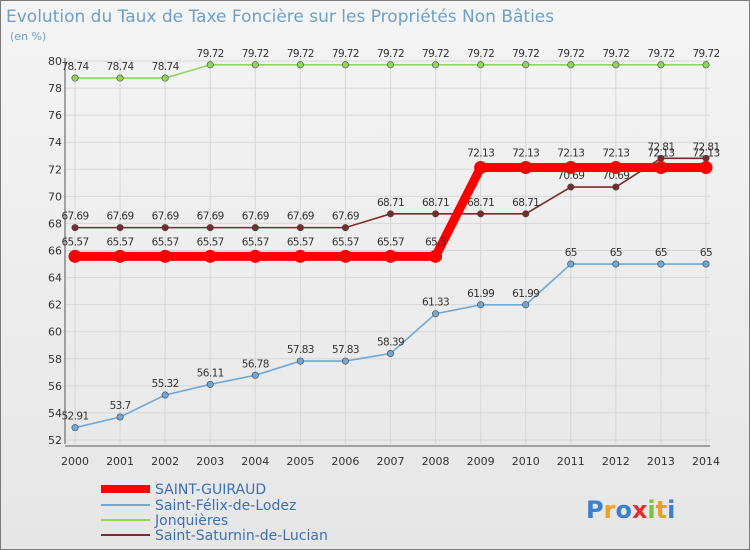  I want to click on x-tick-label: 2003, so click(210, 461).